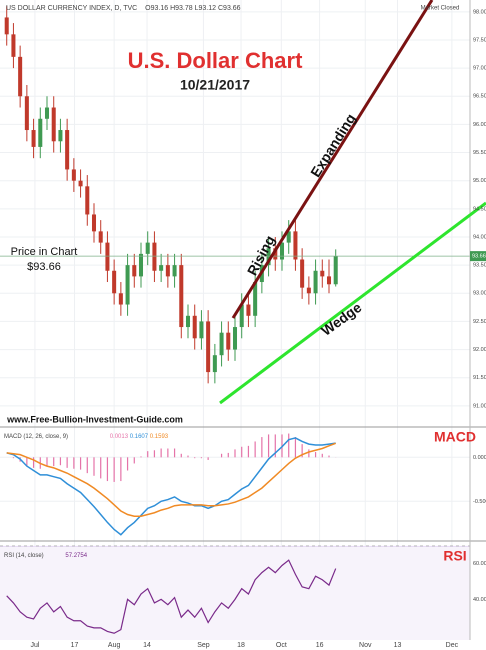 The width and height of the screenshot is (486, 650). What do you see at coordinates (455, 437) in the screenshot?
I see `panel-title: MACD` at bounding box center [455, 437].